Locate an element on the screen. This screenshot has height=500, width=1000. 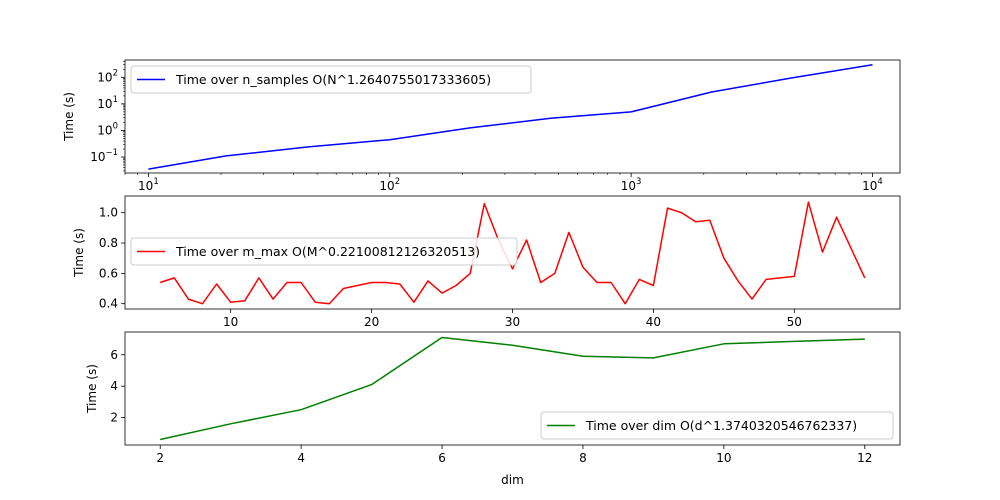
y-tick-label: 0.8 is located at coordinates (108, 243).